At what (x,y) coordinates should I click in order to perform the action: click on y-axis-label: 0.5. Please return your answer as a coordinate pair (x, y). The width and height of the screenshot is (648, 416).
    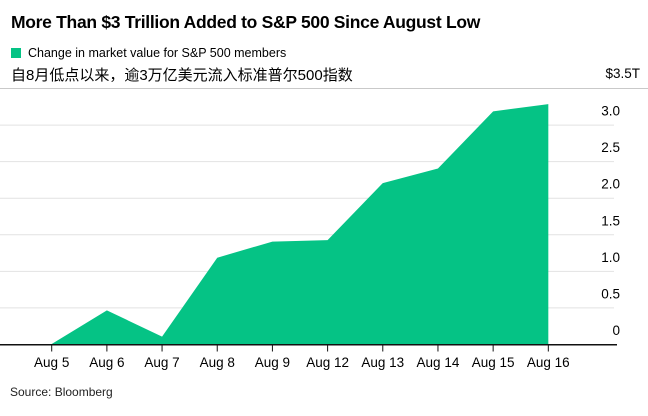
    Looking at the image, I should click on (610, 293).